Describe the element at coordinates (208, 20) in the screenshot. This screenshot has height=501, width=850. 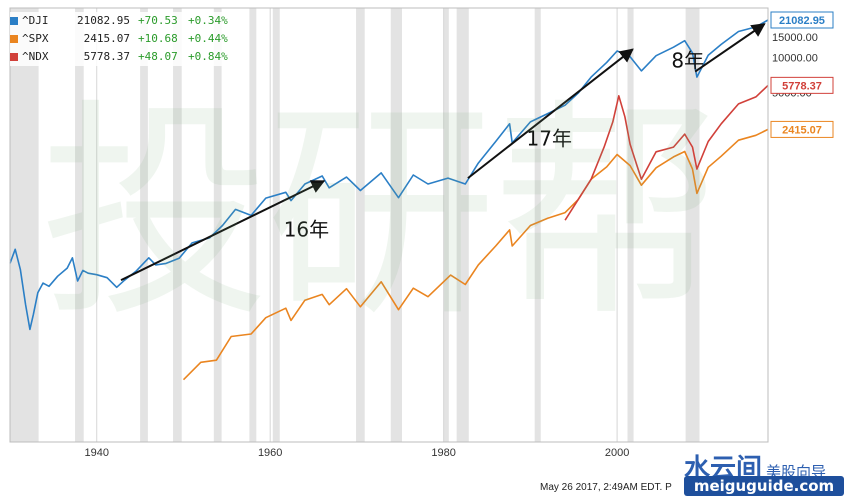
I see `legend-pct: +0.34%` at that location.